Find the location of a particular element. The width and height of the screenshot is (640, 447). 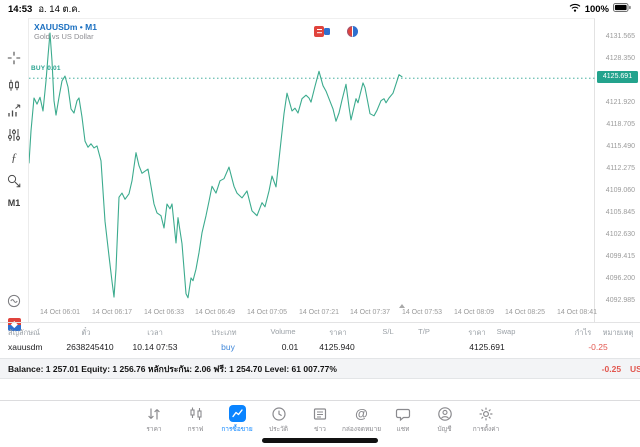

price-axis-label: 4099.415 is located at coordinates (620, 256).